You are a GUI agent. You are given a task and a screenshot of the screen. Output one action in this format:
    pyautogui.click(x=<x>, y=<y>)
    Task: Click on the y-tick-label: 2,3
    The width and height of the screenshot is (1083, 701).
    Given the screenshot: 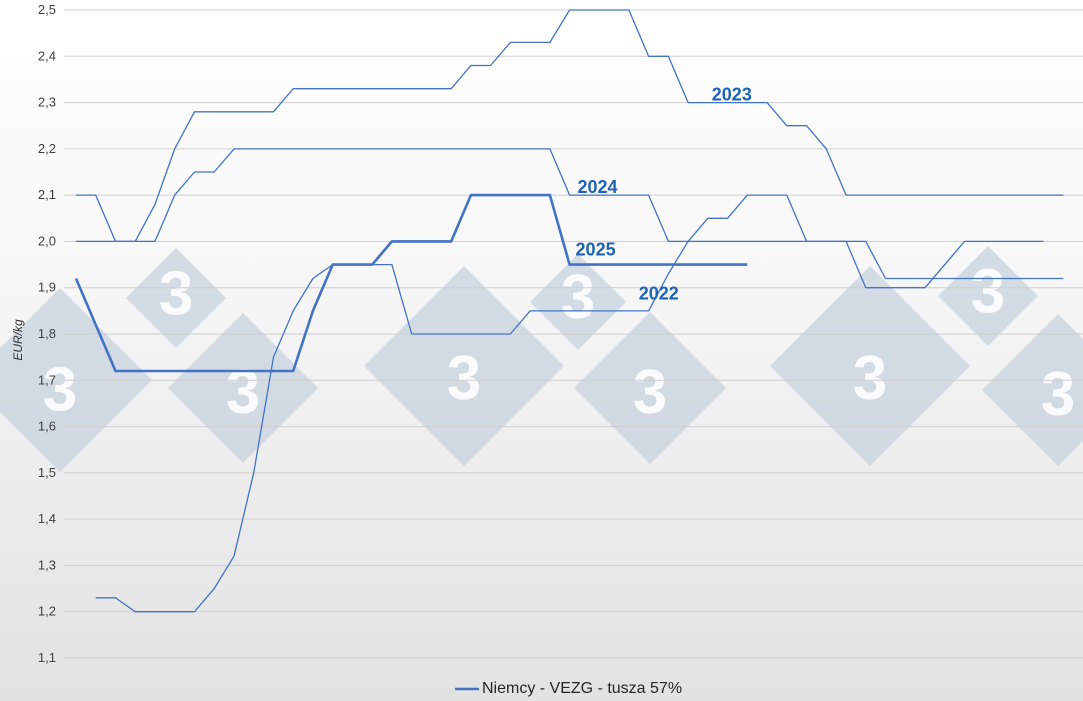 What is the action you would take?
    pyautogui.click(x=47, y=102)
    